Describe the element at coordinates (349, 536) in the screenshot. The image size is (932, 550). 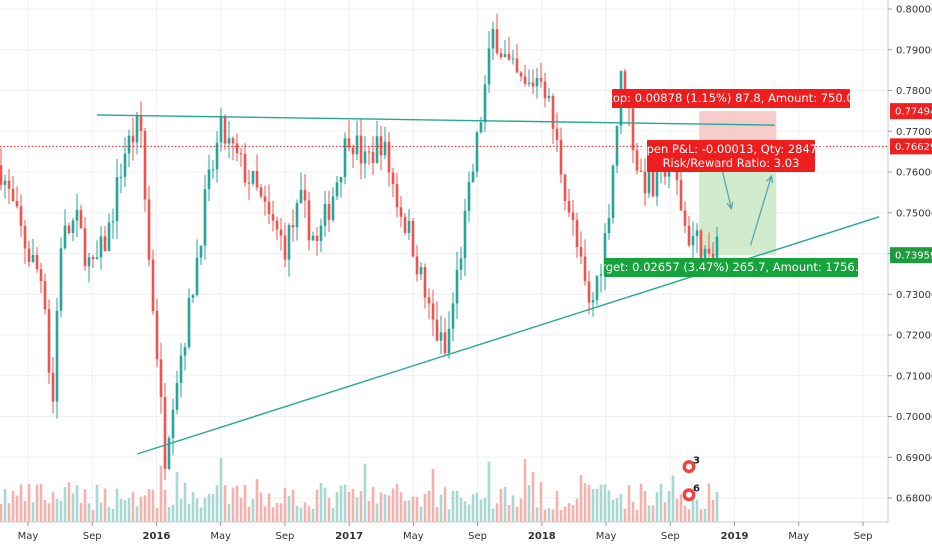
I see `time-tick-label: 2017` at that location.